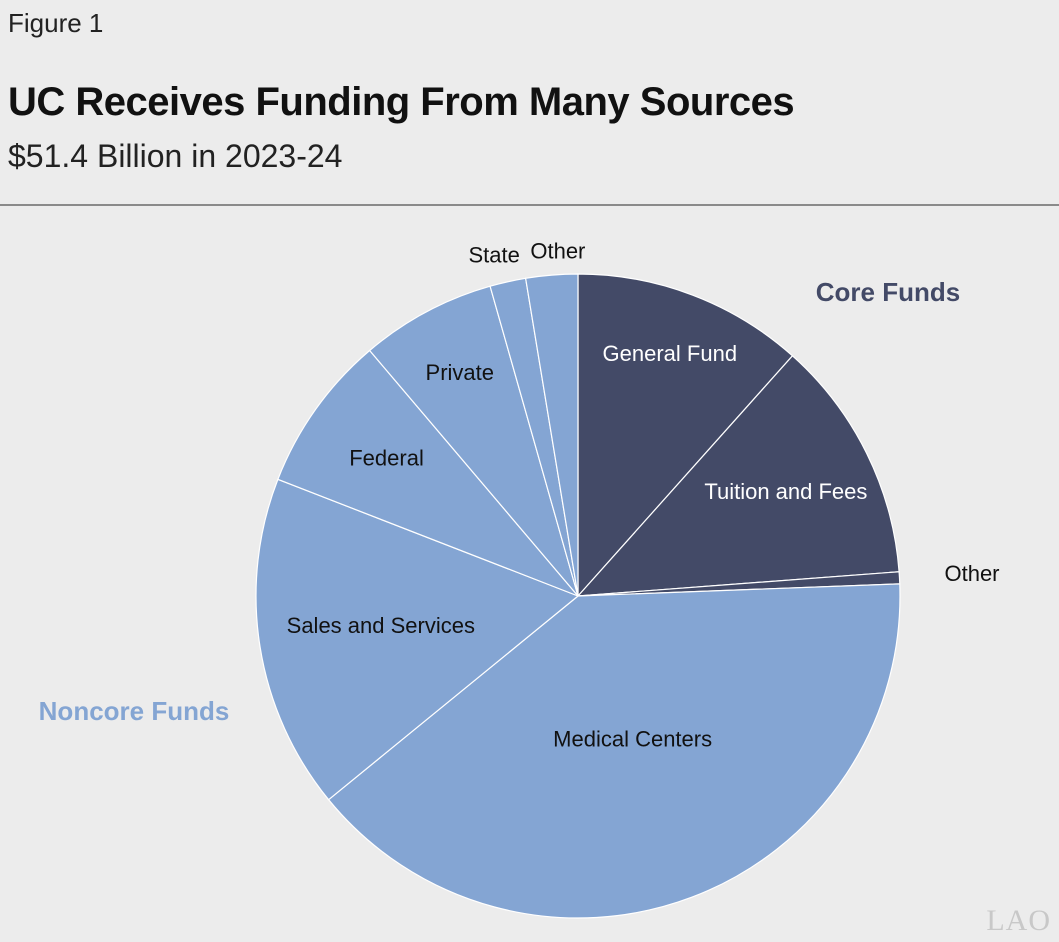 This screenshot has width=1059, height=942. I want to click on slice-label-state-noncore: State, so click(493, 254).